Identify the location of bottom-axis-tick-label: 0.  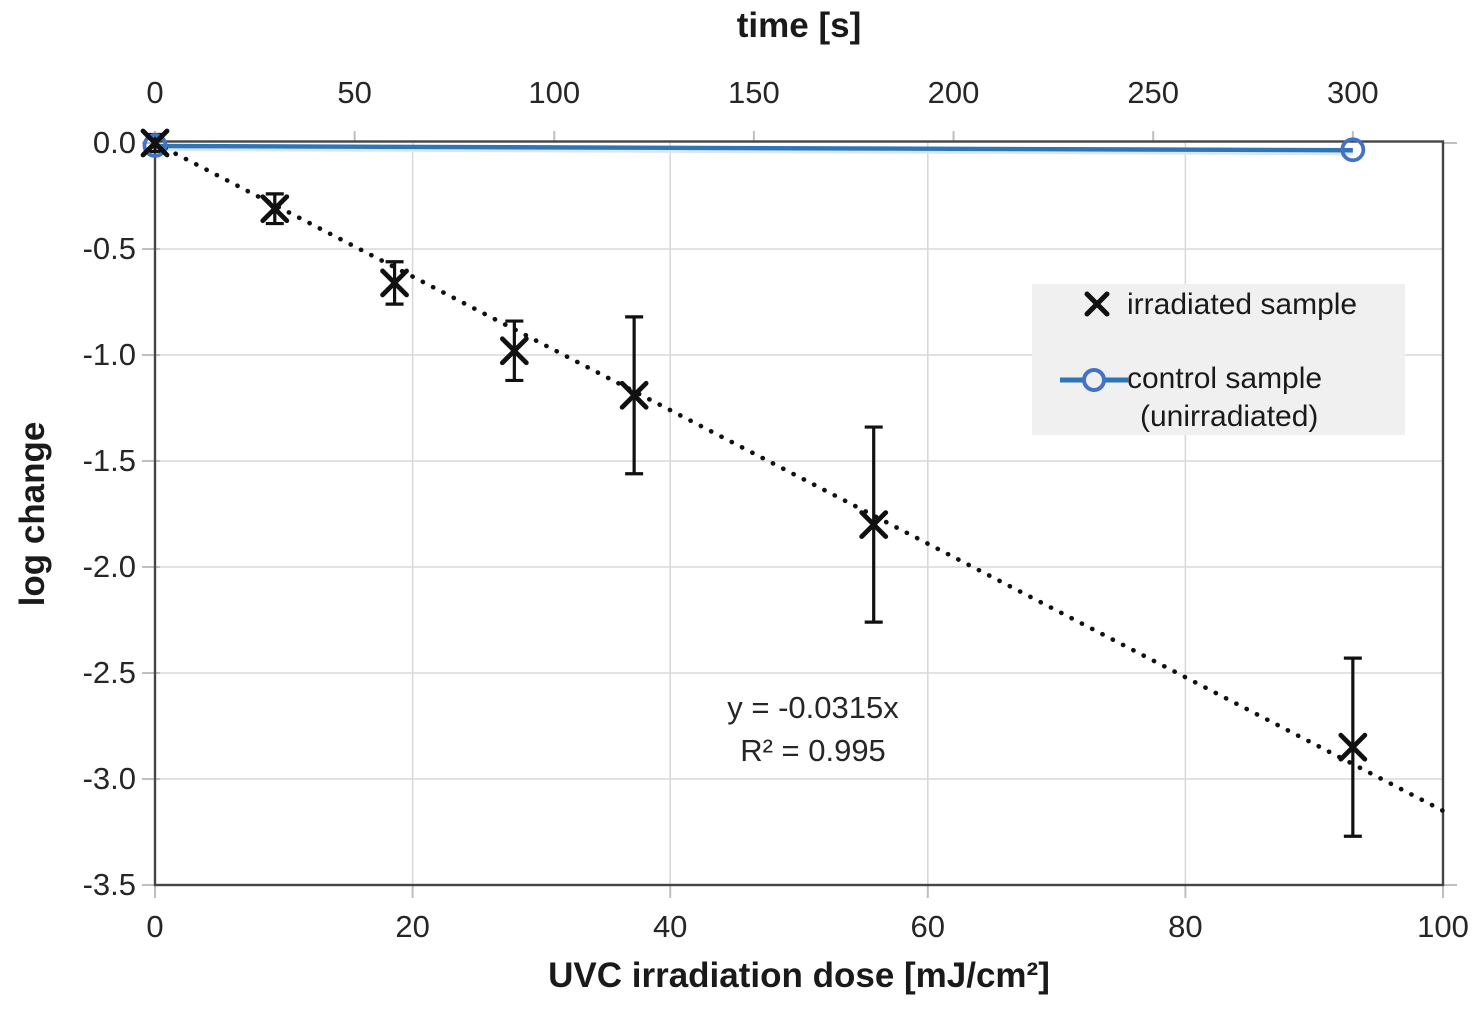
(155, 926).